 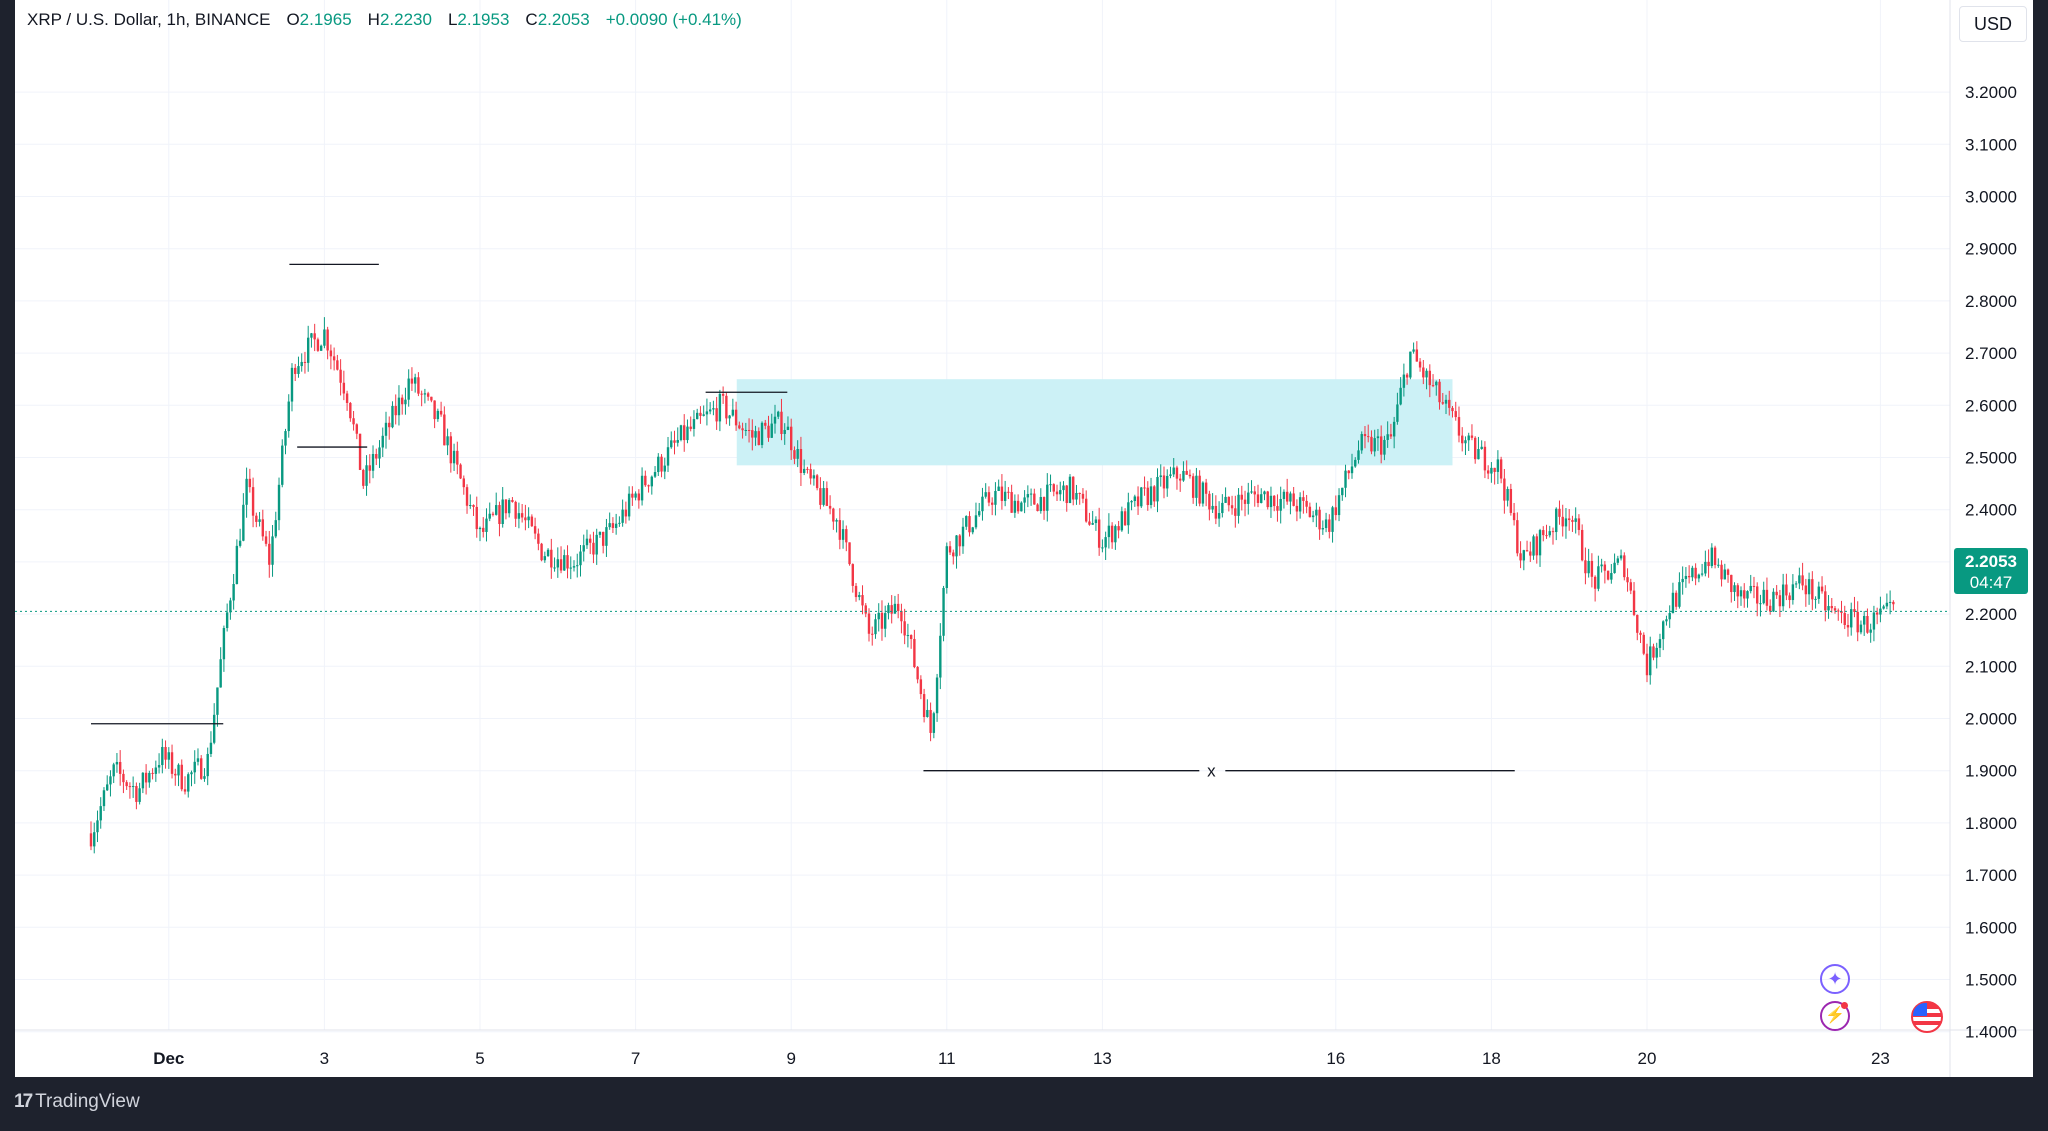 What do you see at coordinates (483, 19) in the screenshot?
I see `low-value: 2.1953` at bounding box center [483, 19].